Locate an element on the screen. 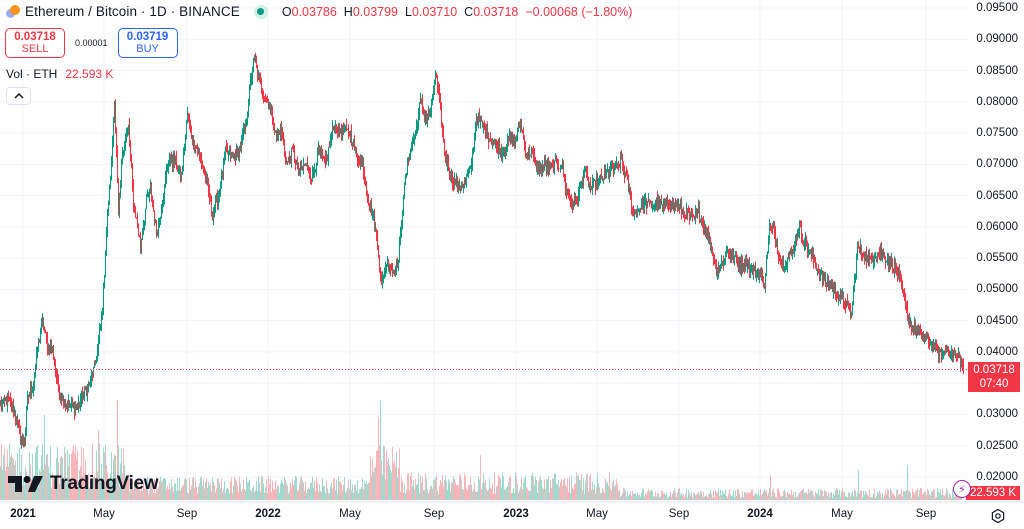  price-axis-label: 0.07000 is located at coordinates (997, 164).